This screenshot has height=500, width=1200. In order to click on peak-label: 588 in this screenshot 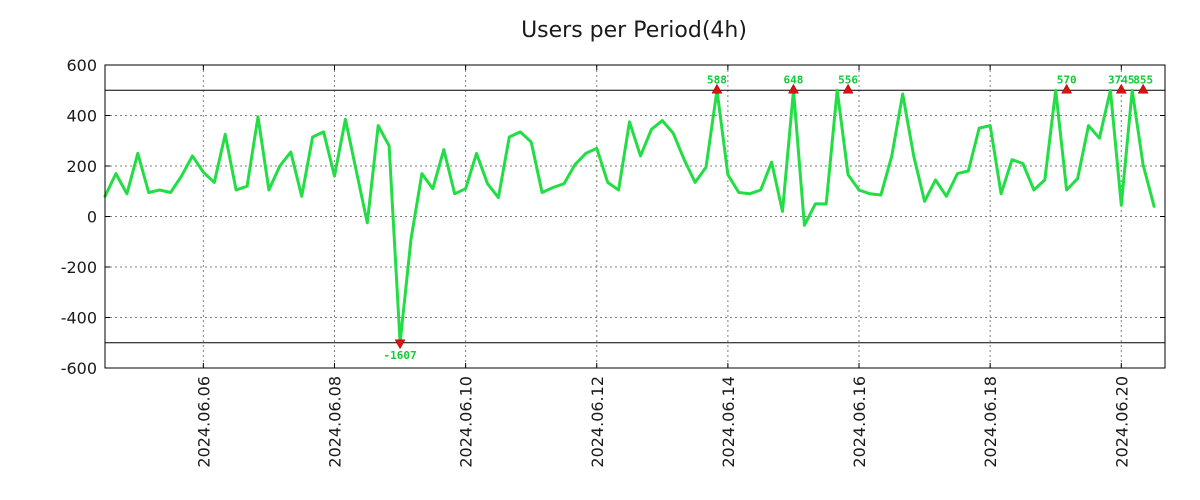, I will do `click(717, 79)`.